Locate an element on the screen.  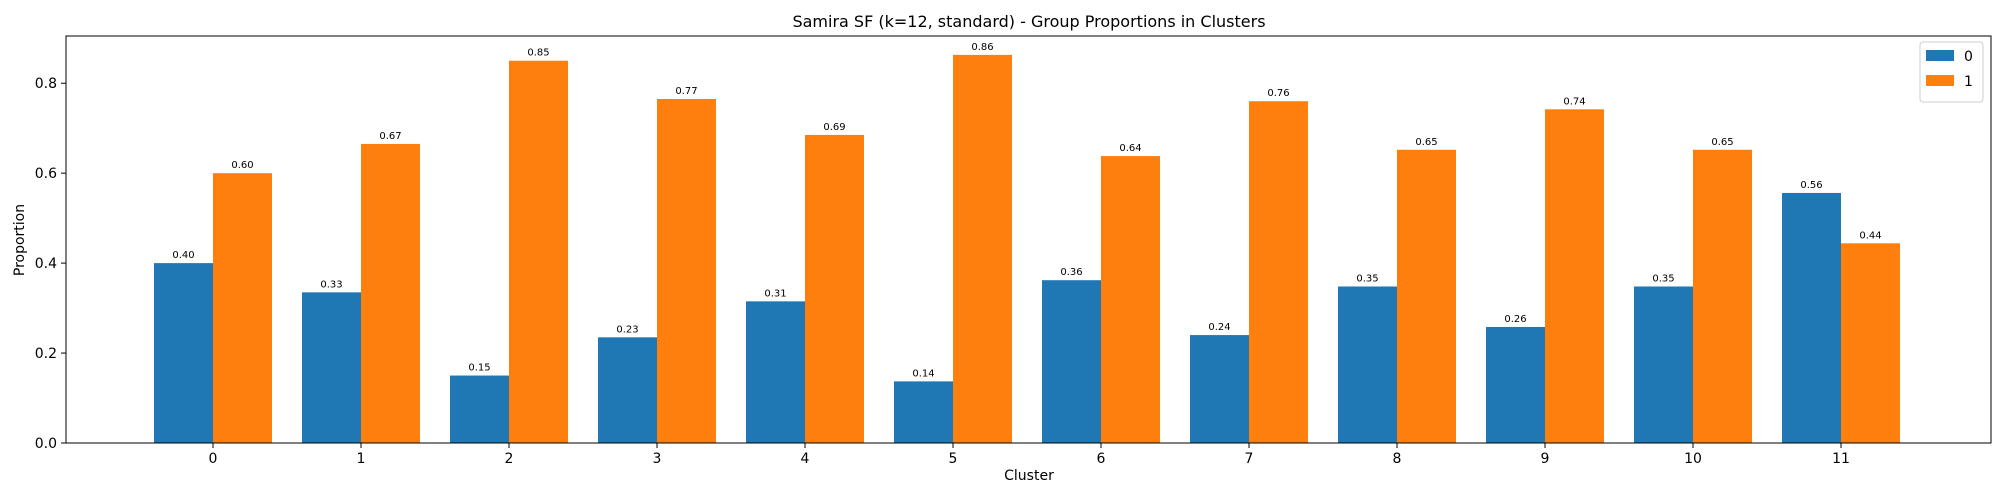
y-tick-label: 0.6 is located at coordinates (46, 174).